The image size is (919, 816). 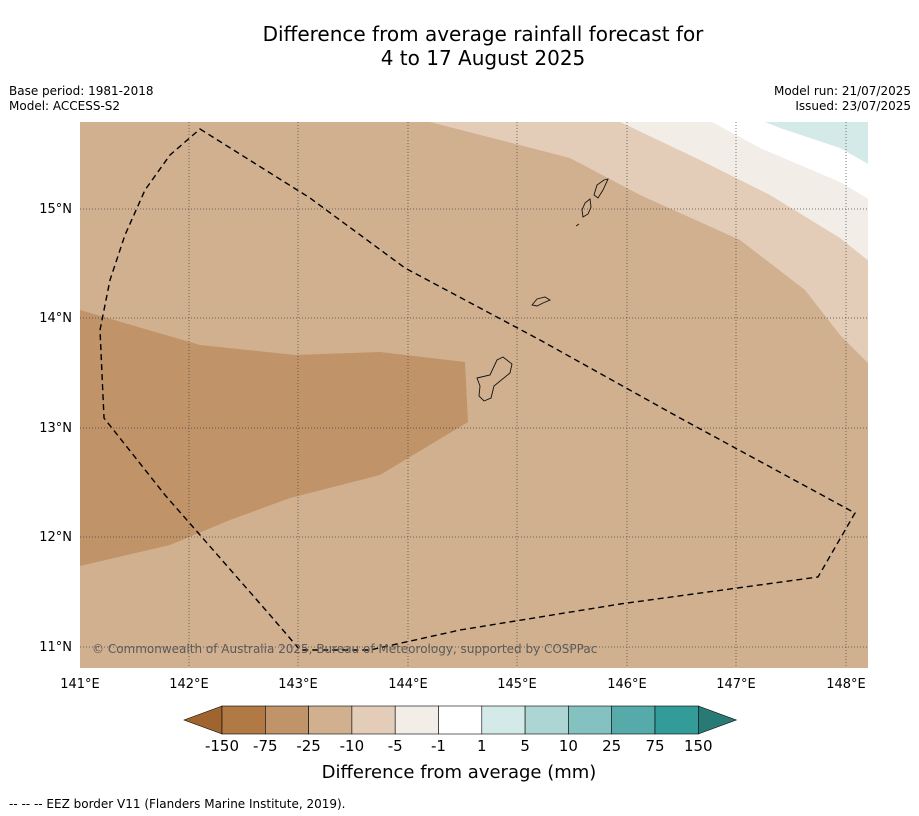 What do you see at coordinates (525, 746) in the screenshot?
I see `colorbar-label: 5` at bounding box center [525, 746].